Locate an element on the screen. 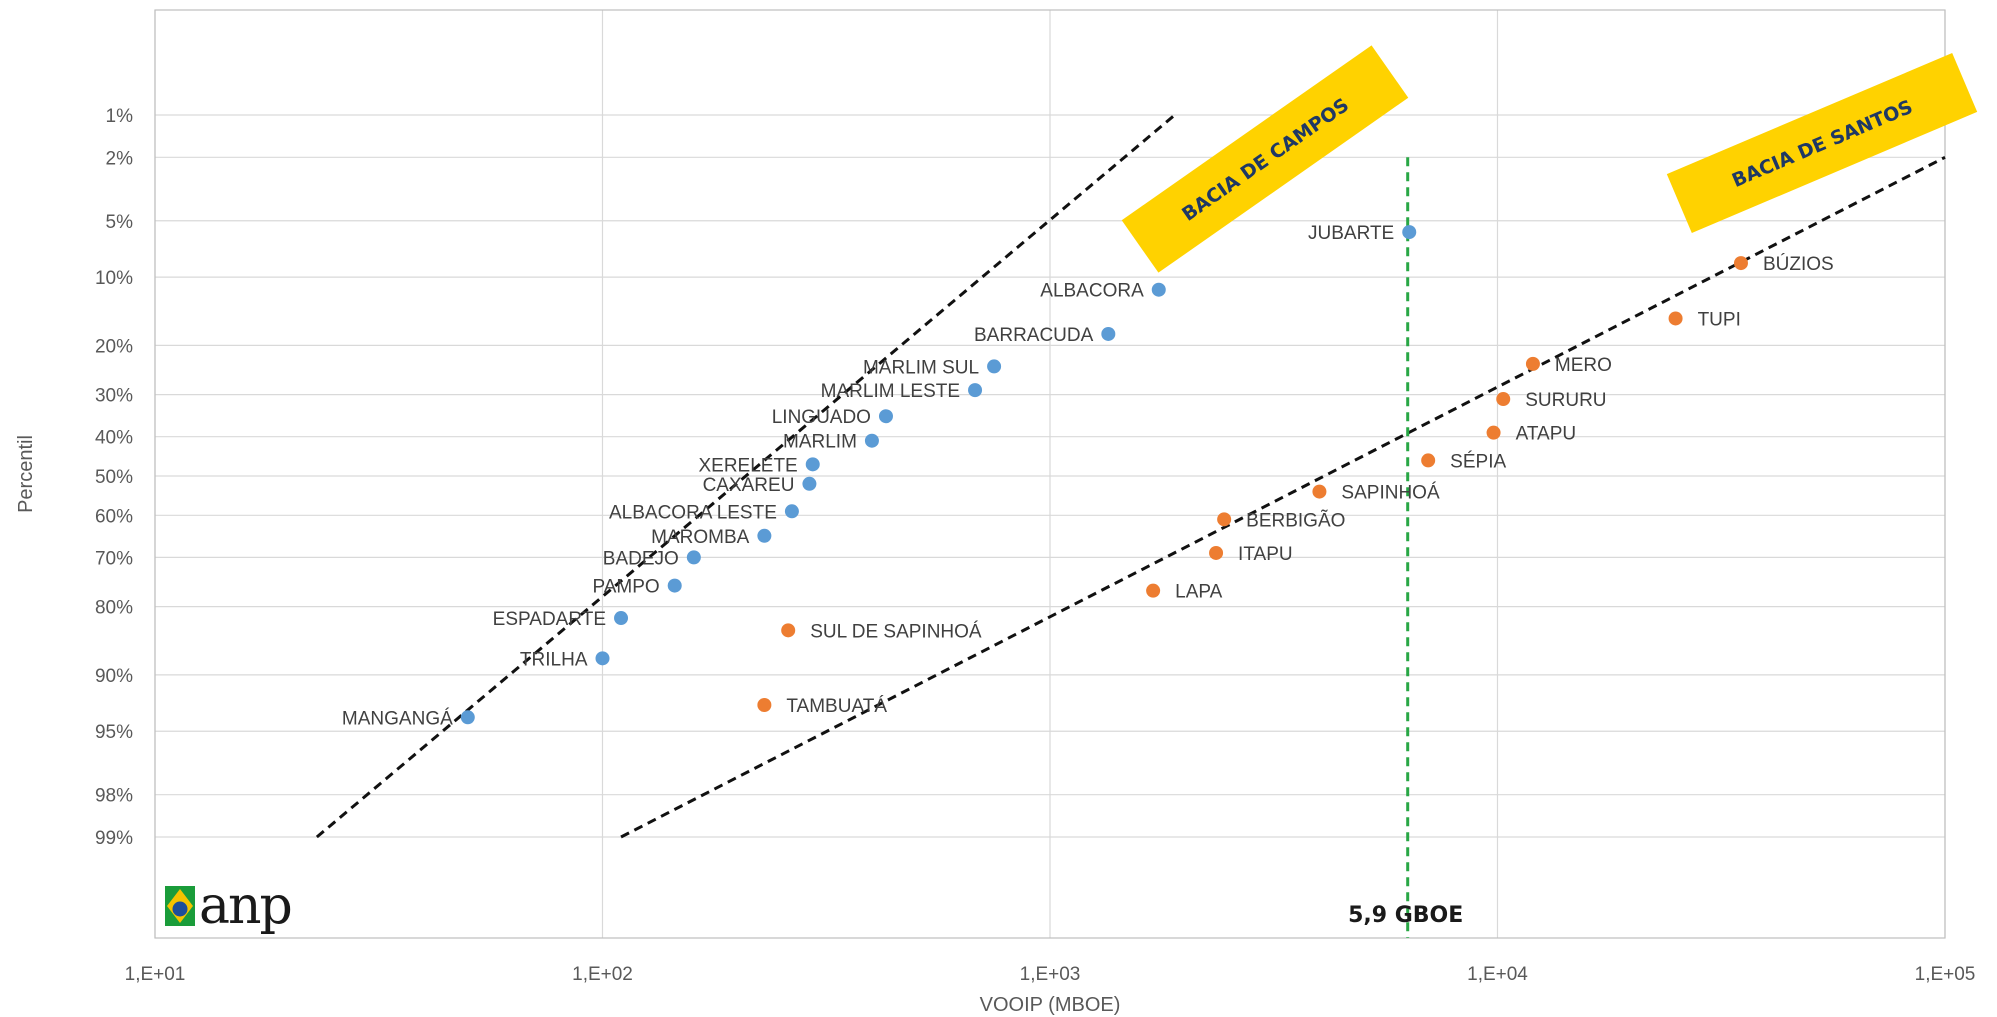 The image size is (1997, 1017). x-tick-labels: 1,E+01 1,E+02 1,E+03 1,E+04 1,E+05 is located at coordinates (1050, 974).